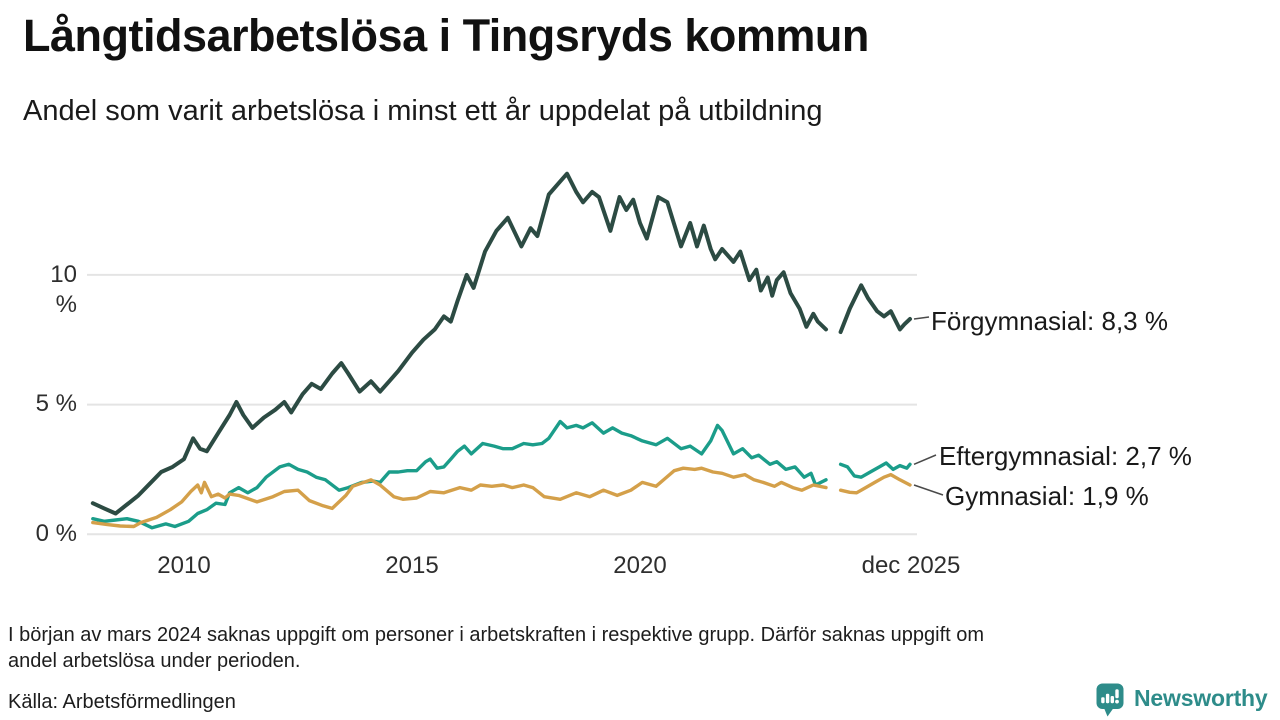 This screenshot has width=1280, height=720. I want to click on newsworthy-logo-icon, so click(1110, 700).